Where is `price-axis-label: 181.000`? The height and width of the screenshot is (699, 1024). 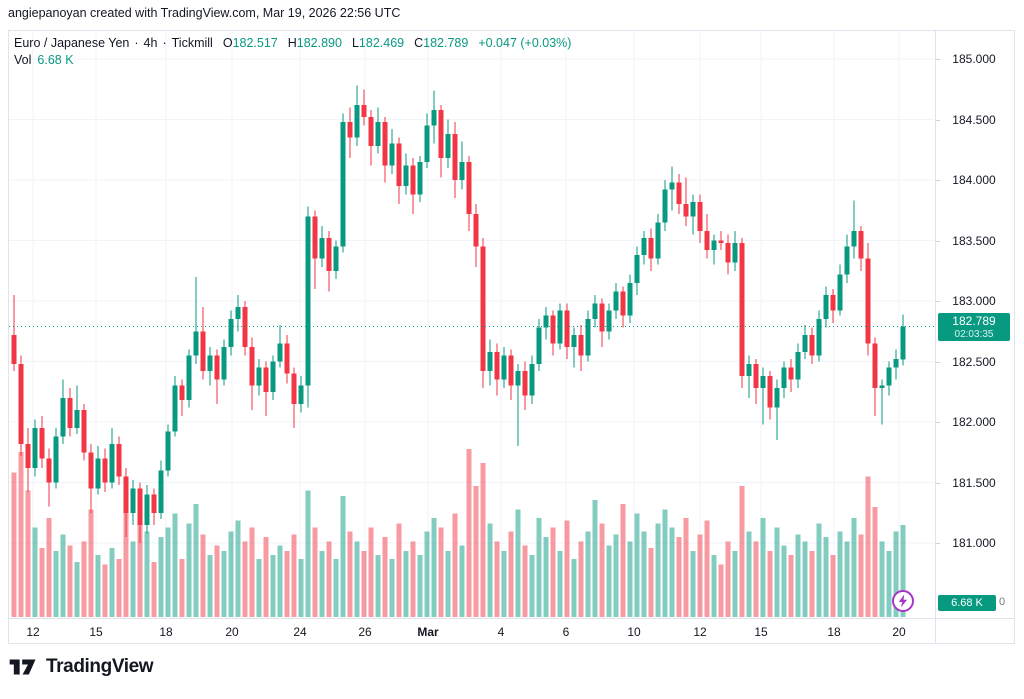
price-axis-label: 181.000 is located at coordinates (974, 543).